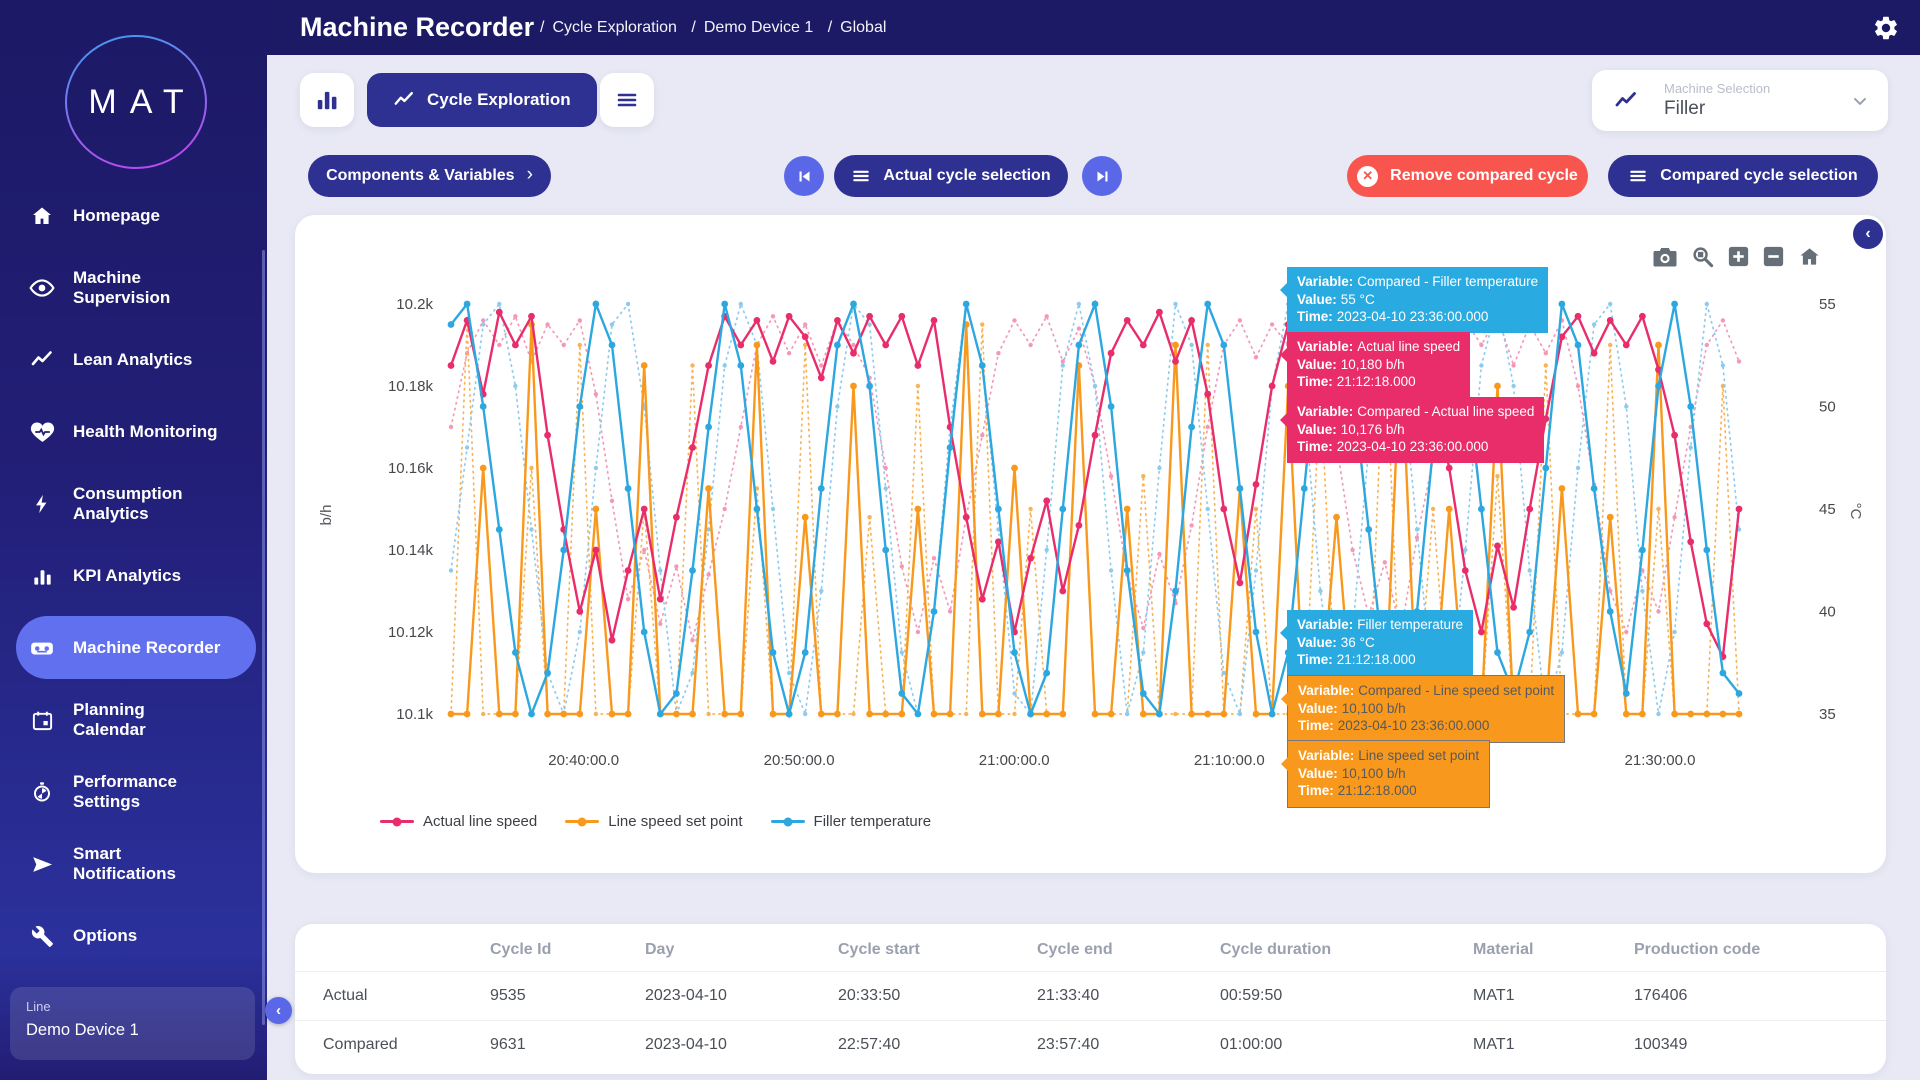 The image size is (1920, 1080). I want to click on skip-previous-icon, so click(804, 176).